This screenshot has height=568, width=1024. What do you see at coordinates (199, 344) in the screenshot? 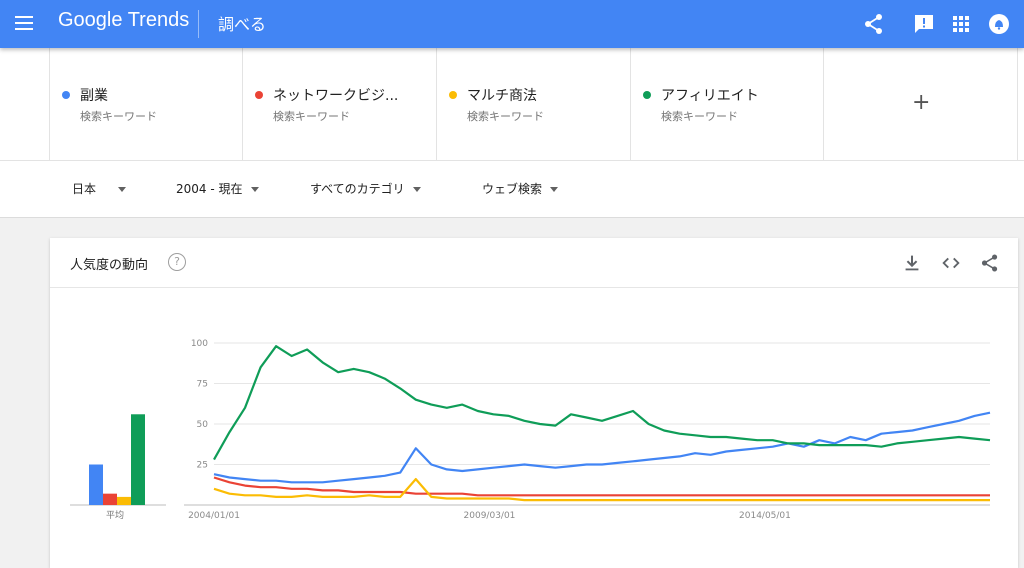
I see `y-tick-label: 100` at bounding box center [199, 344].